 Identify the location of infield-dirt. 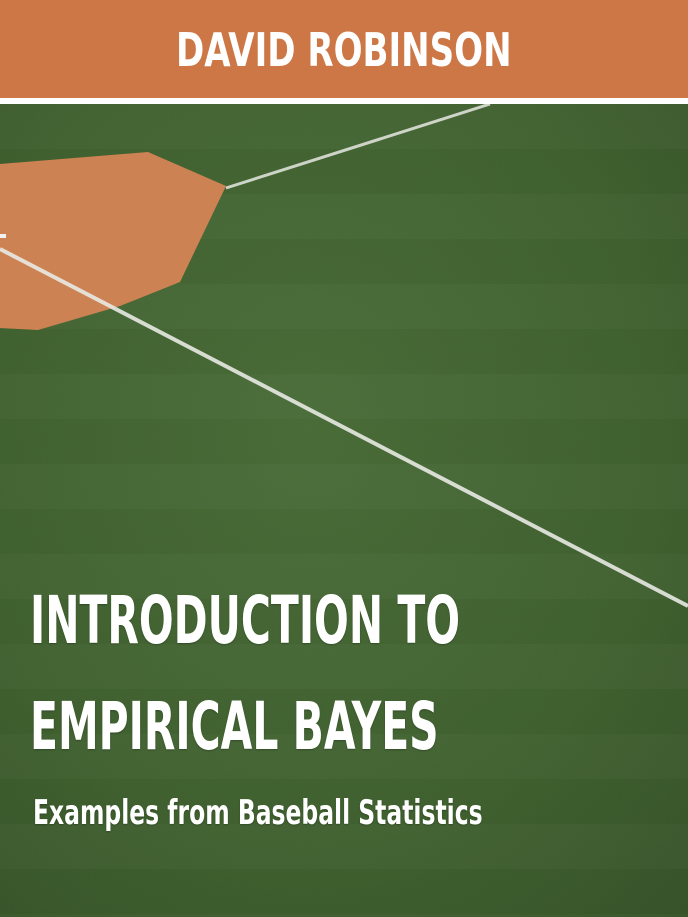
(113, 241).